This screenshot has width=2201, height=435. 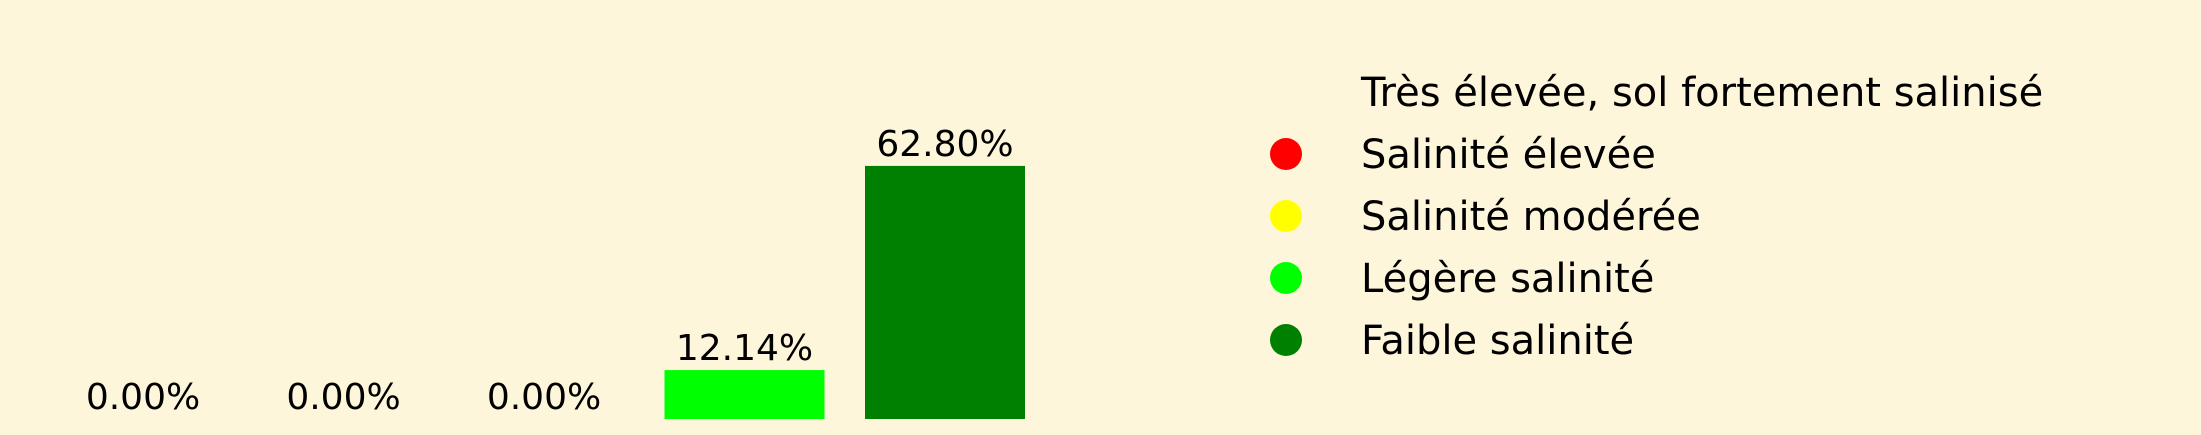 What do you see at coordinates (844, 292) in the screenshot?
I see `bars-group` at bounding box center [844, 292].